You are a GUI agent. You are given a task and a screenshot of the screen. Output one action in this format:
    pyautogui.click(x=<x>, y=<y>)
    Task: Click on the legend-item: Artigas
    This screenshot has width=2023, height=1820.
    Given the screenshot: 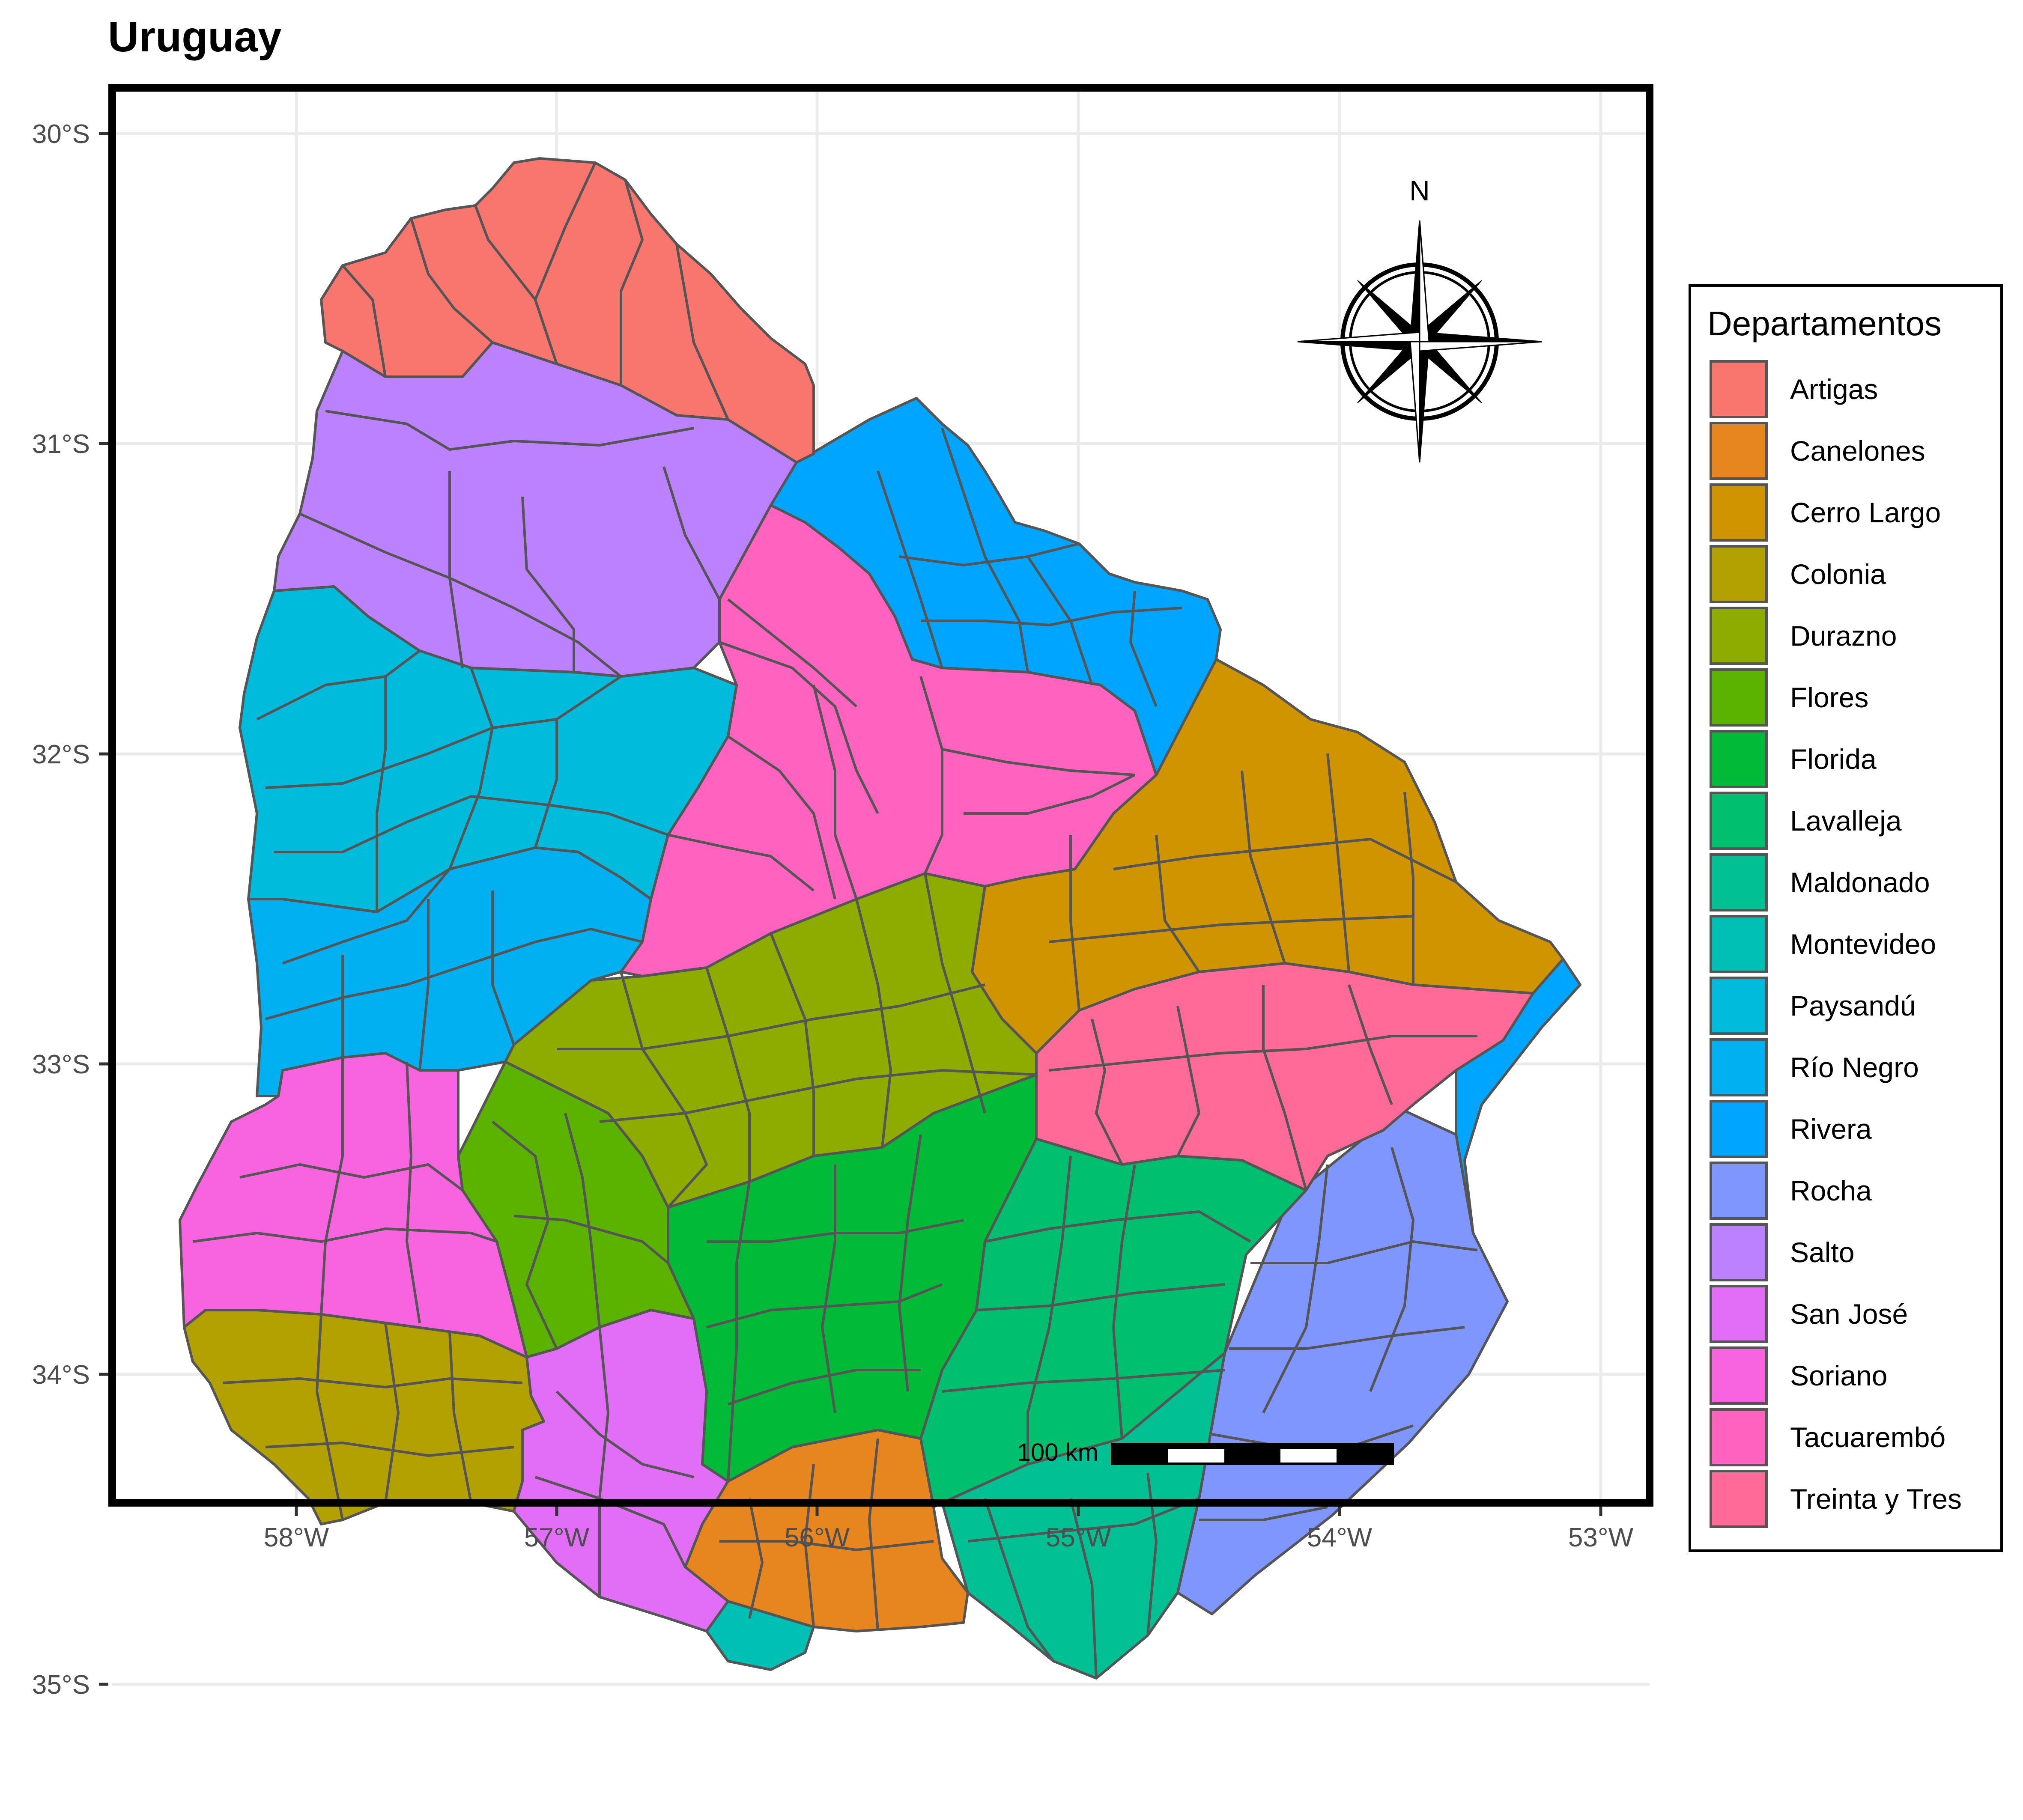 What is the action you would take?
    pyautogui.click(x=1794, y=389)
    